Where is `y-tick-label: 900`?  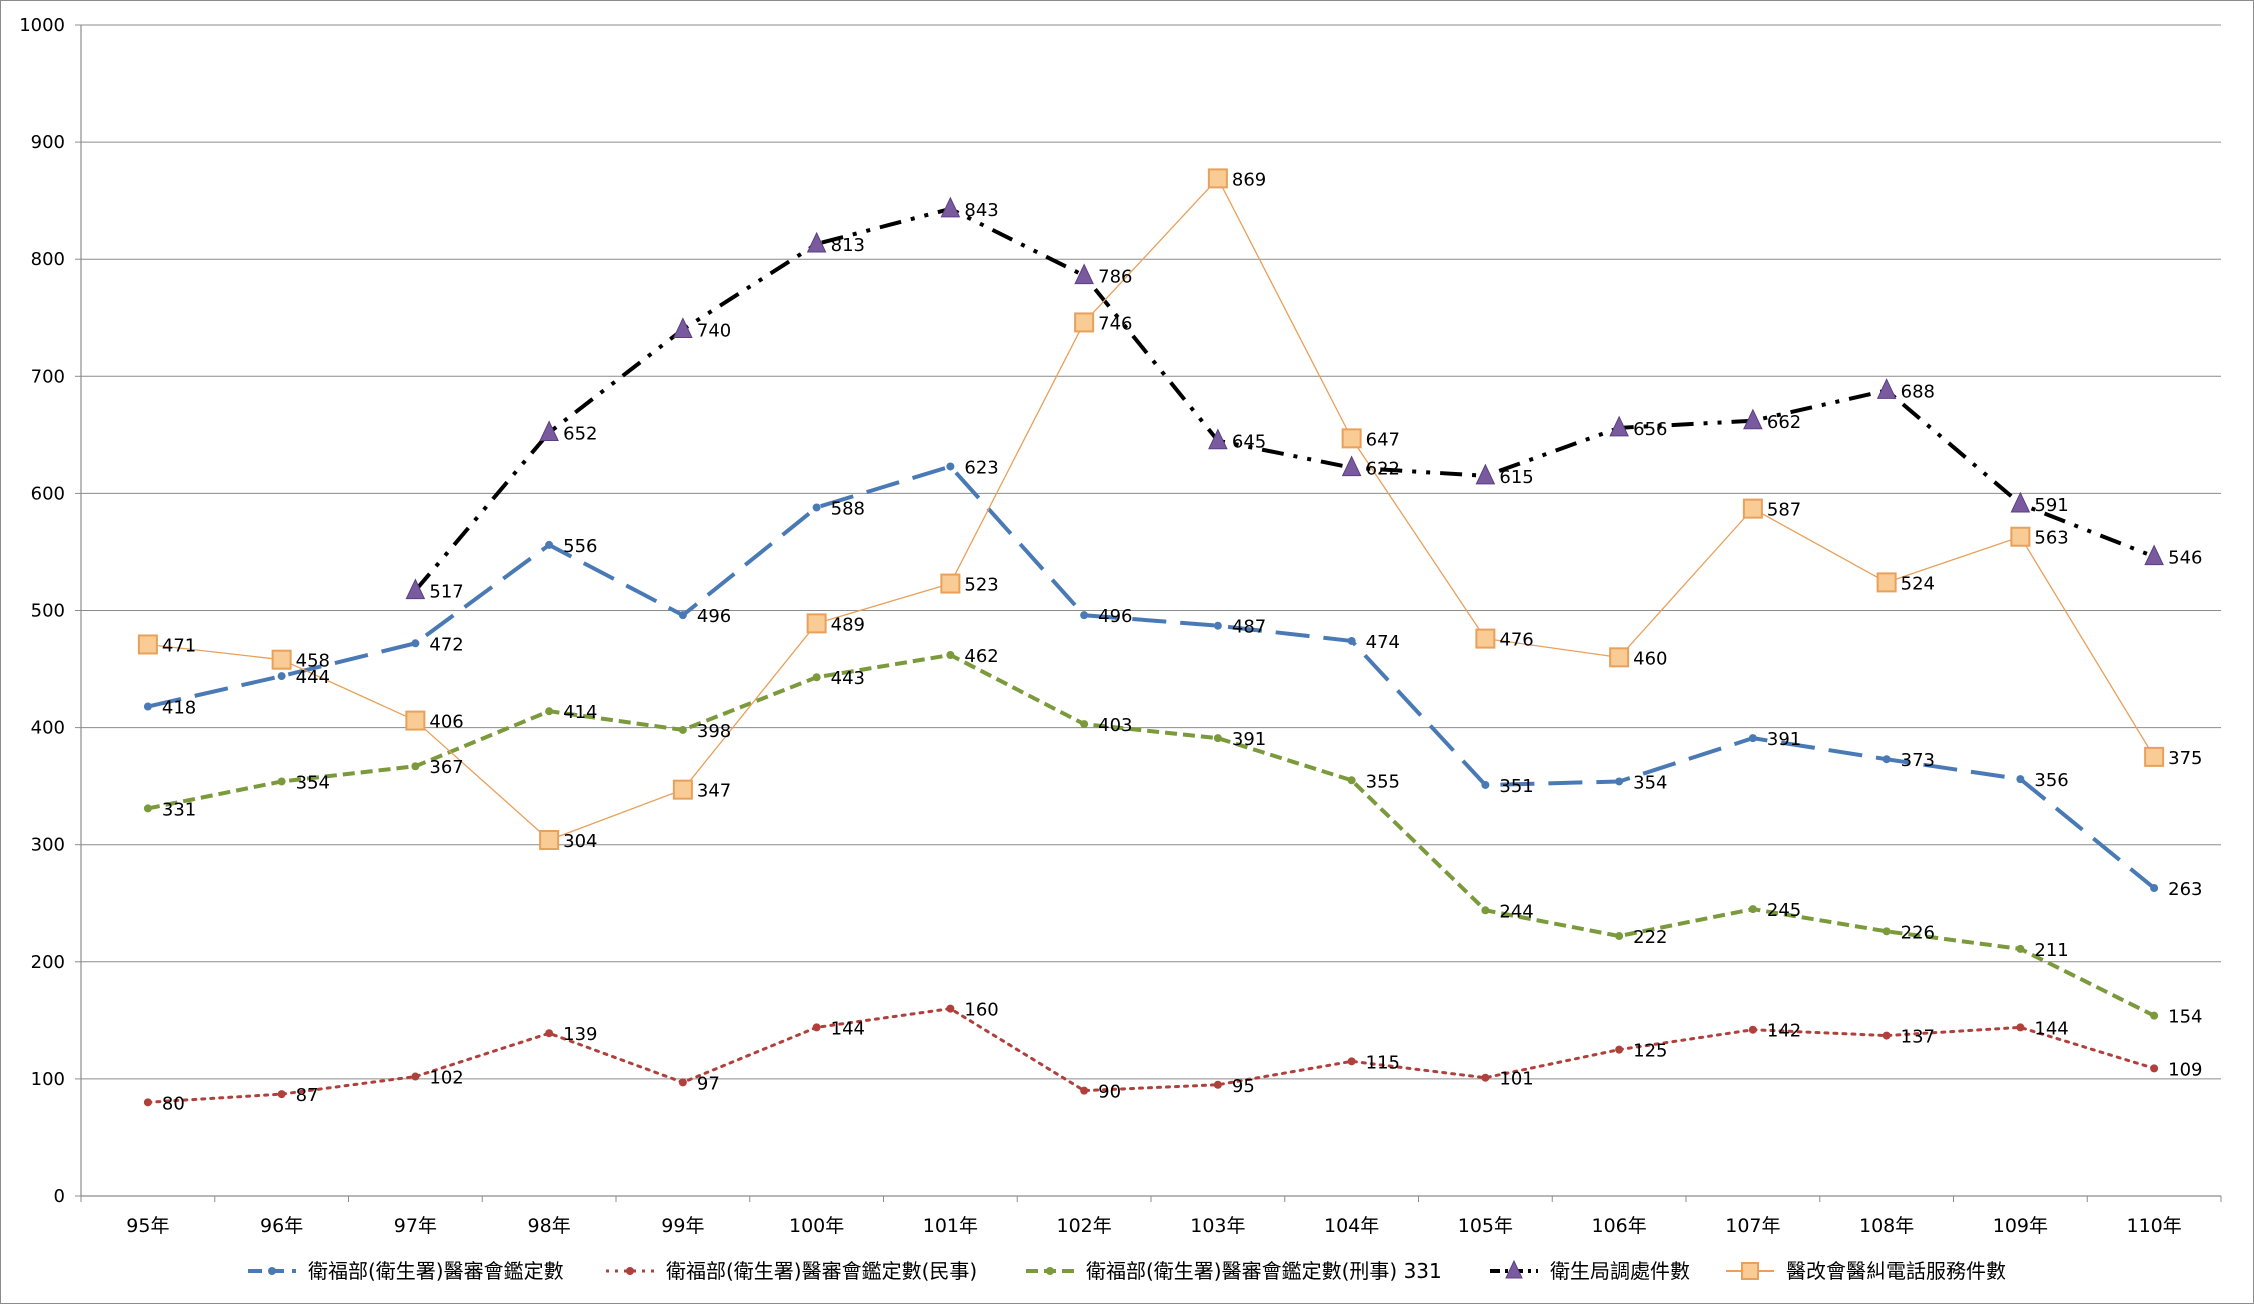
y-tick-label: 900 is located at coordinates (48, 142).